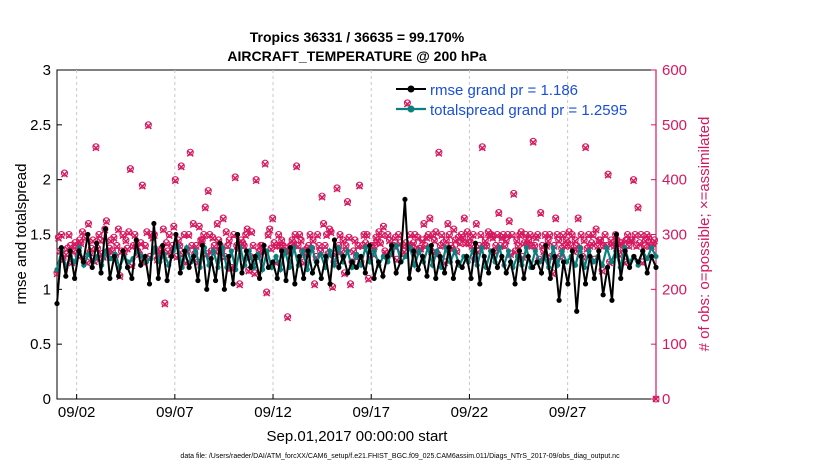  What do you see at coordinates (674, 180) in the screenshot?
I see `right-tick-label: 400` at bounding box center [674, 180].